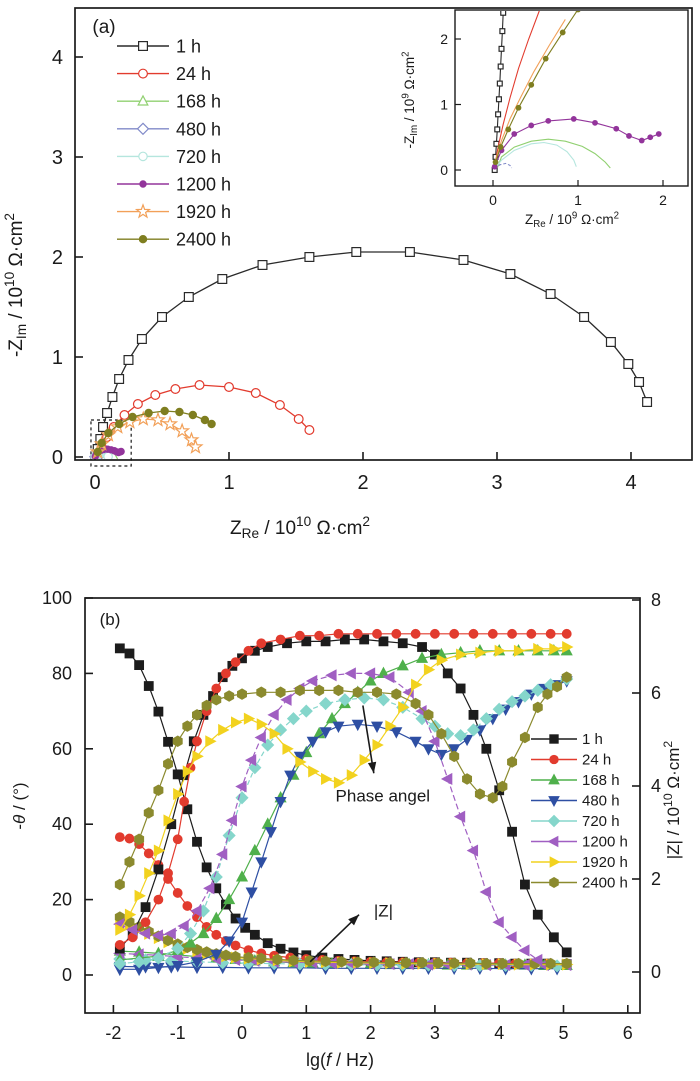  I want to click on x-tick-label: 5, so click(563, 1033).